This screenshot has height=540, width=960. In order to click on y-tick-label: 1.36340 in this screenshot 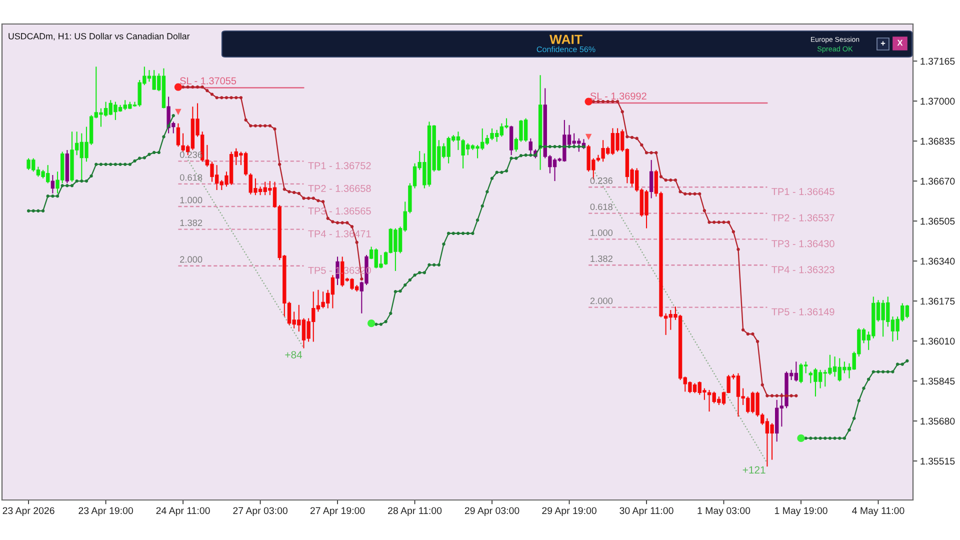, I will do `click(937, 261)`.